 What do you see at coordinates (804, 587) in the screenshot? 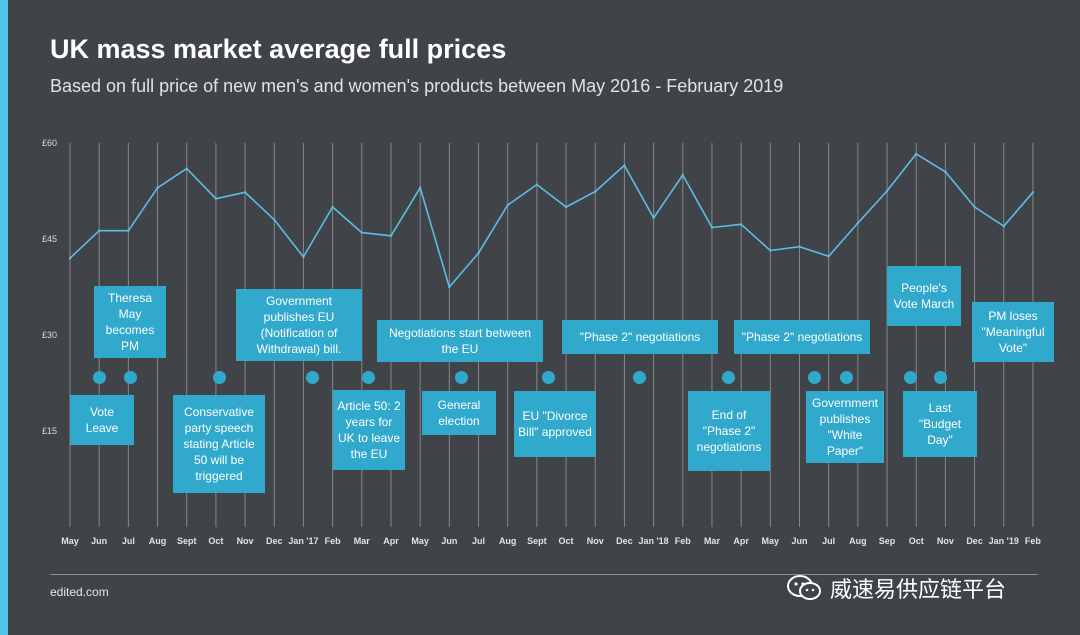
I see `wechat-icon` at bounding box center [804, 587].